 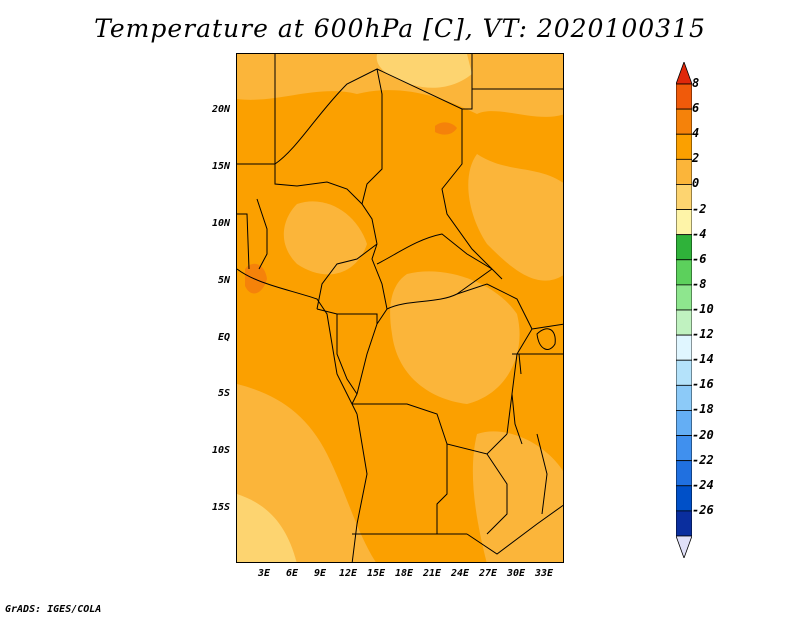 I want to click on colorbar-tick-label: -6, so click(x=699, y=258).